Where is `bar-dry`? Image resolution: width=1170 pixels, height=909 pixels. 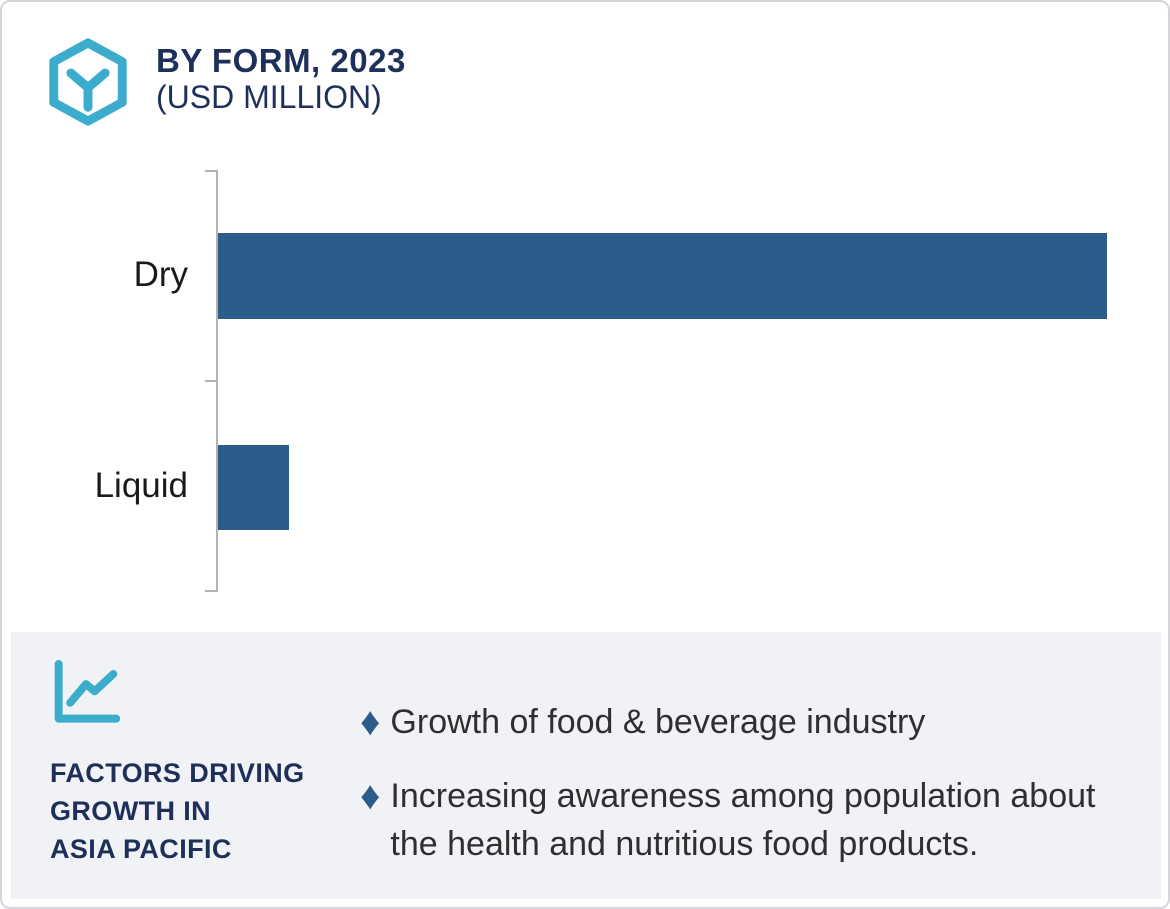
bar-dry is located at coordinates (663, 276).